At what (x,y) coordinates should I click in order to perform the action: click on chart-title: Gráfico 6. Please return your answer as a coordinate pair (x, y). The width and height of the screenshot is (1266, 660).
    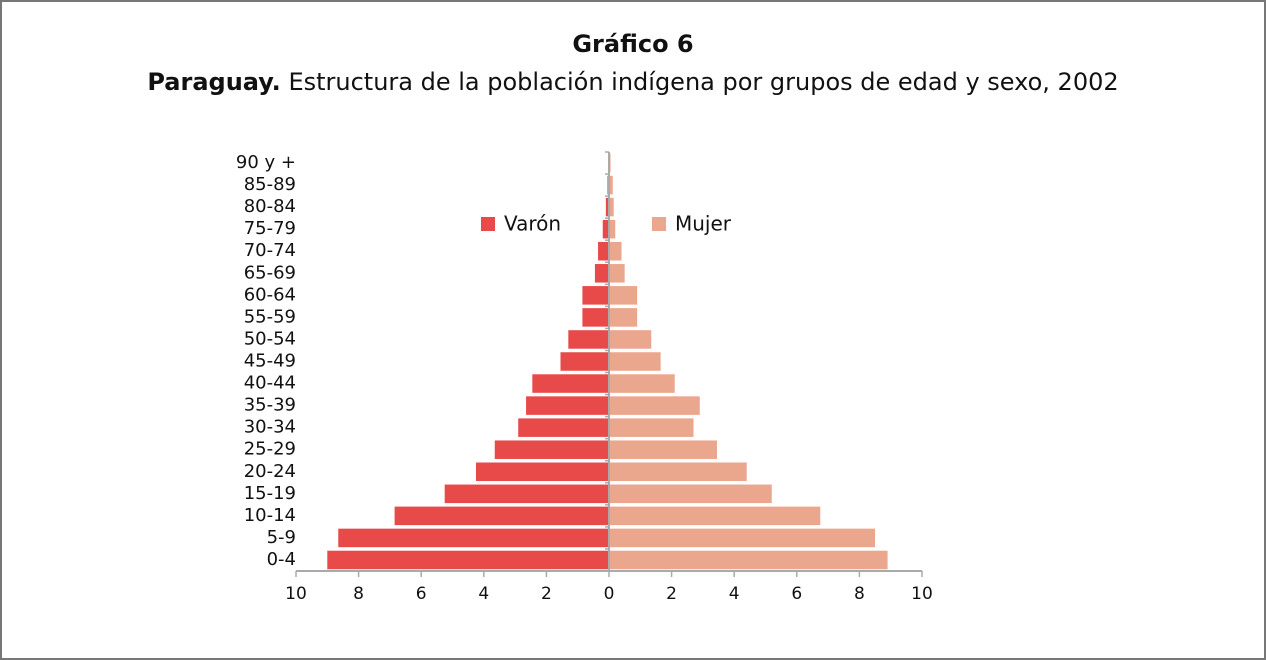
    Looking at the image, I should click on (632, 44).